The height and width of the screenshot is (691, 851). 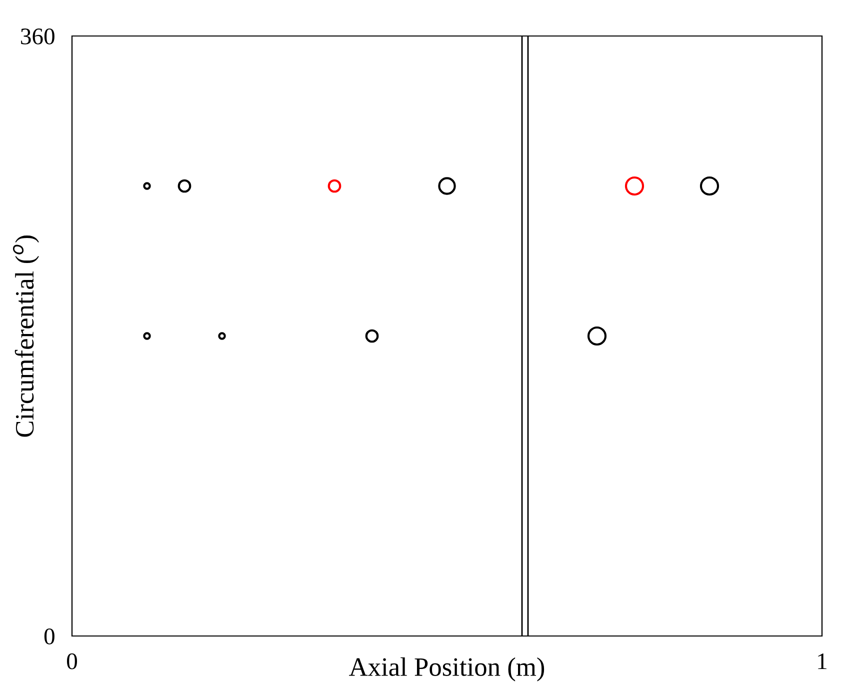 What do you see at coordinates (37, 36) in the screenshot?
I see `y-tick-label: 360` at bounding box center [37, 36].